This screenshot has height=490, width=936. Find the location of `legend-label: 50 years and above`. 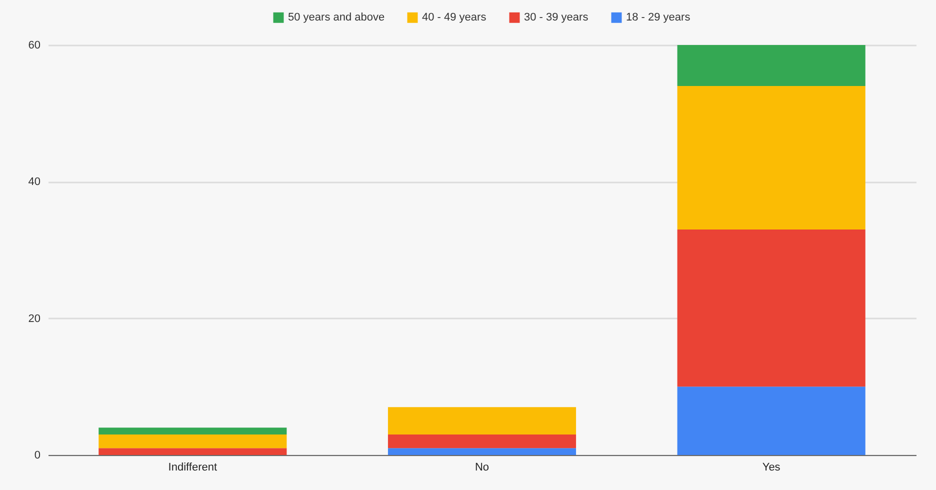

legend-label: 50 years and above is located at coordinates (336, 18).